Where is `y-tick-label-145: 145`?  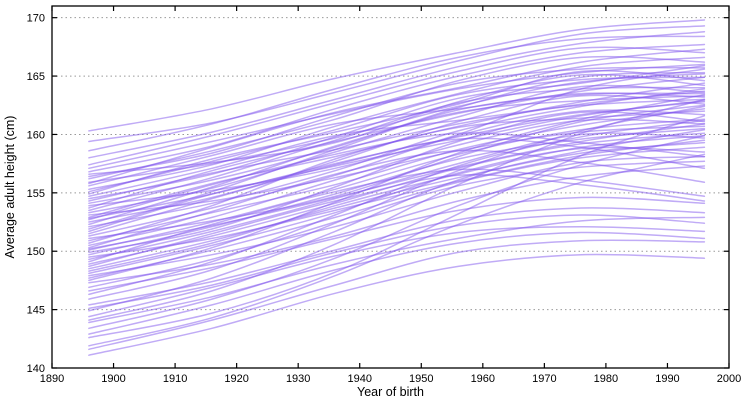
y-tick-label-145: 145 is located at coordinates (36, 311).